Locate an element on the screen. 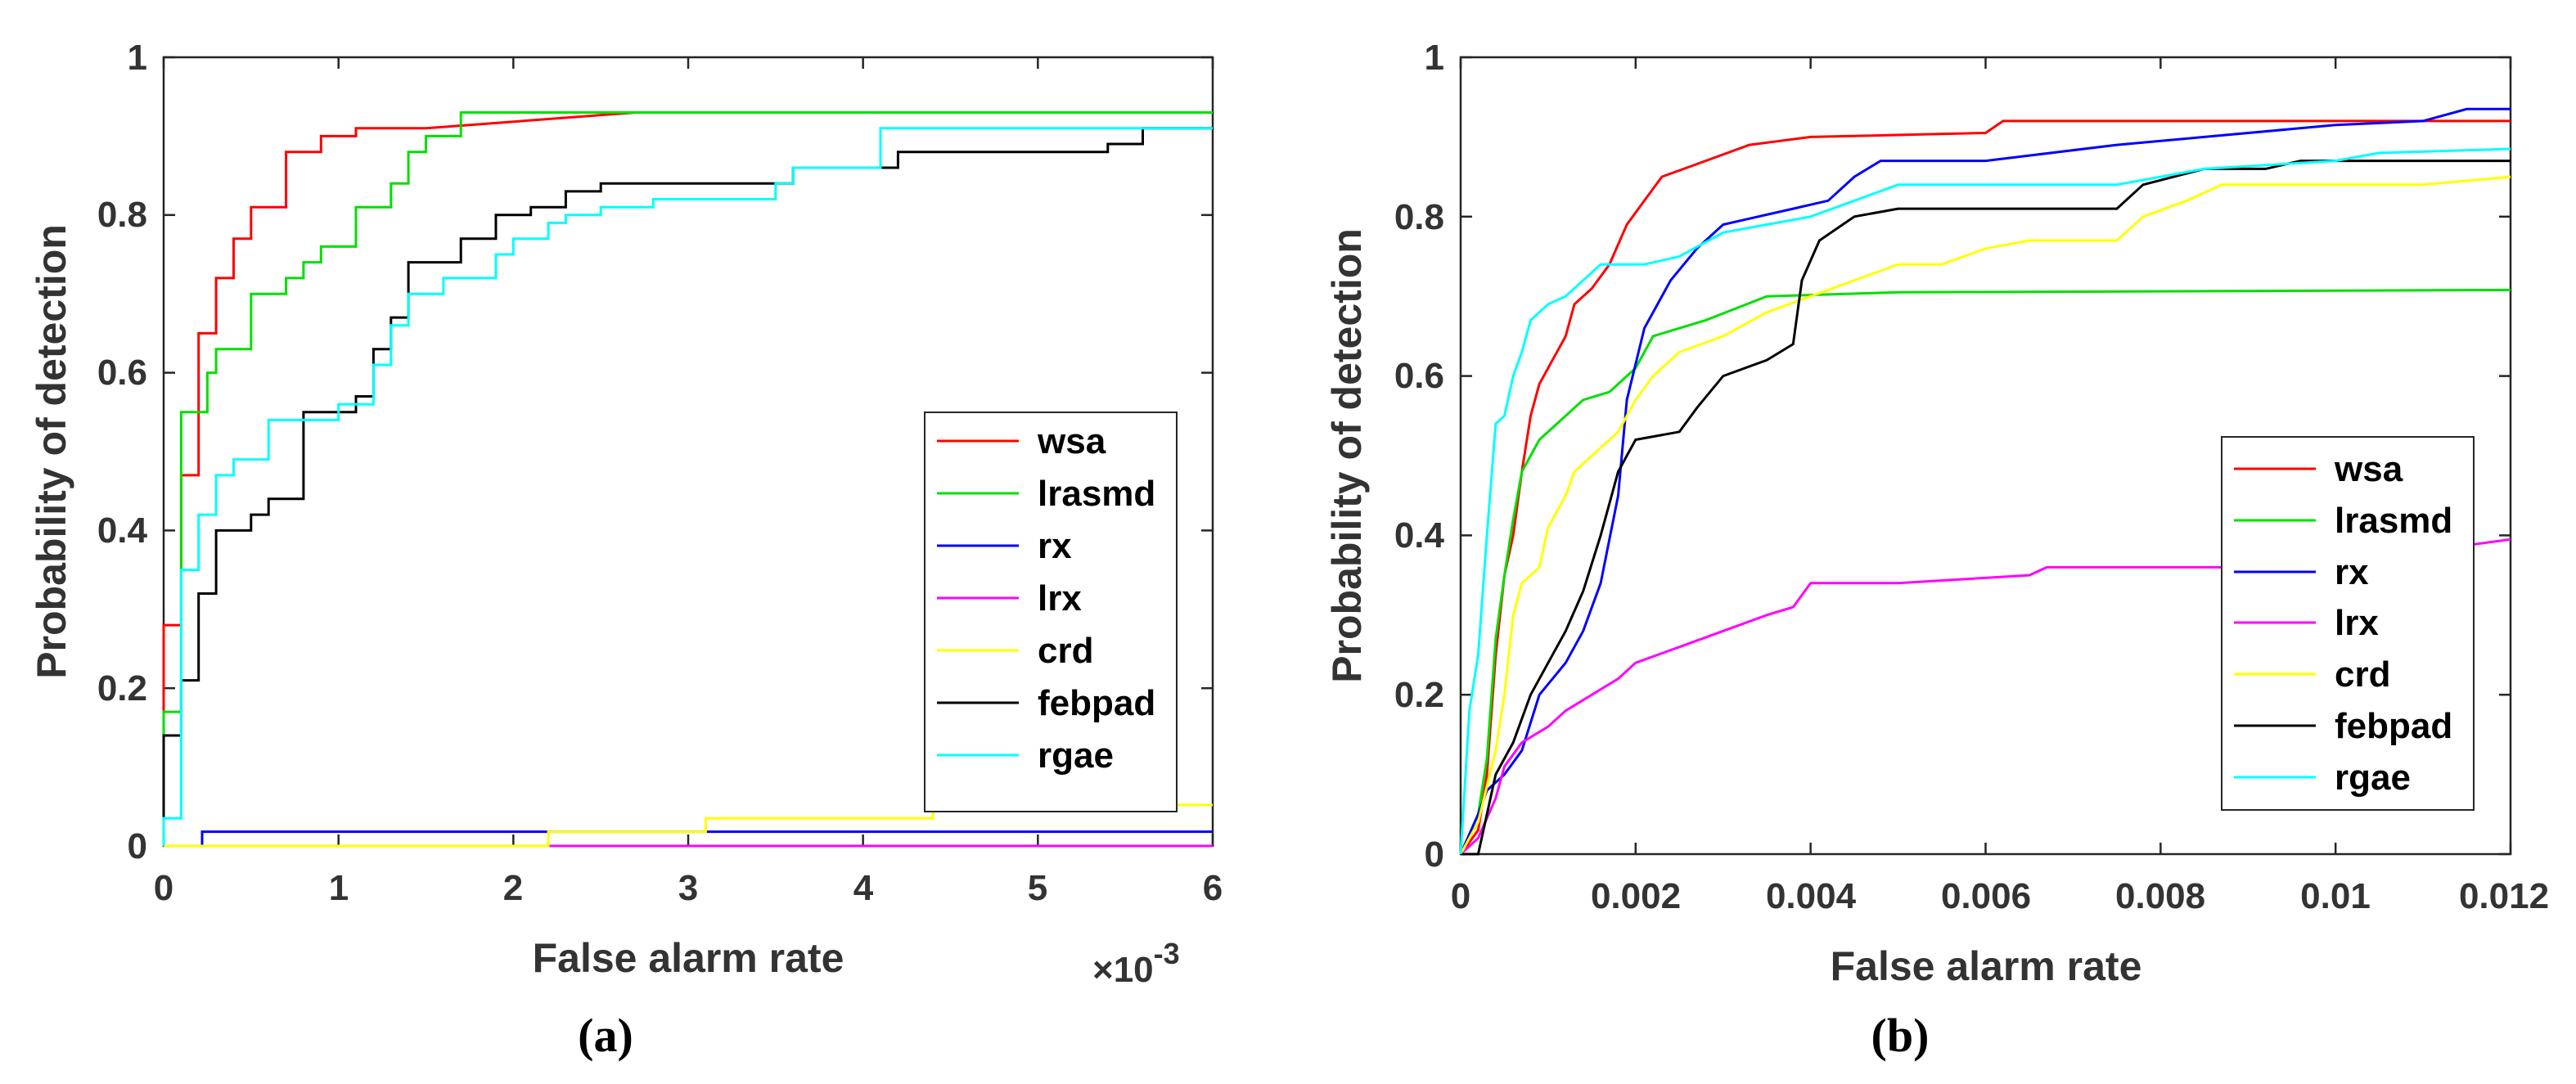  legend-box-a is located at coordinates (1051, 612).